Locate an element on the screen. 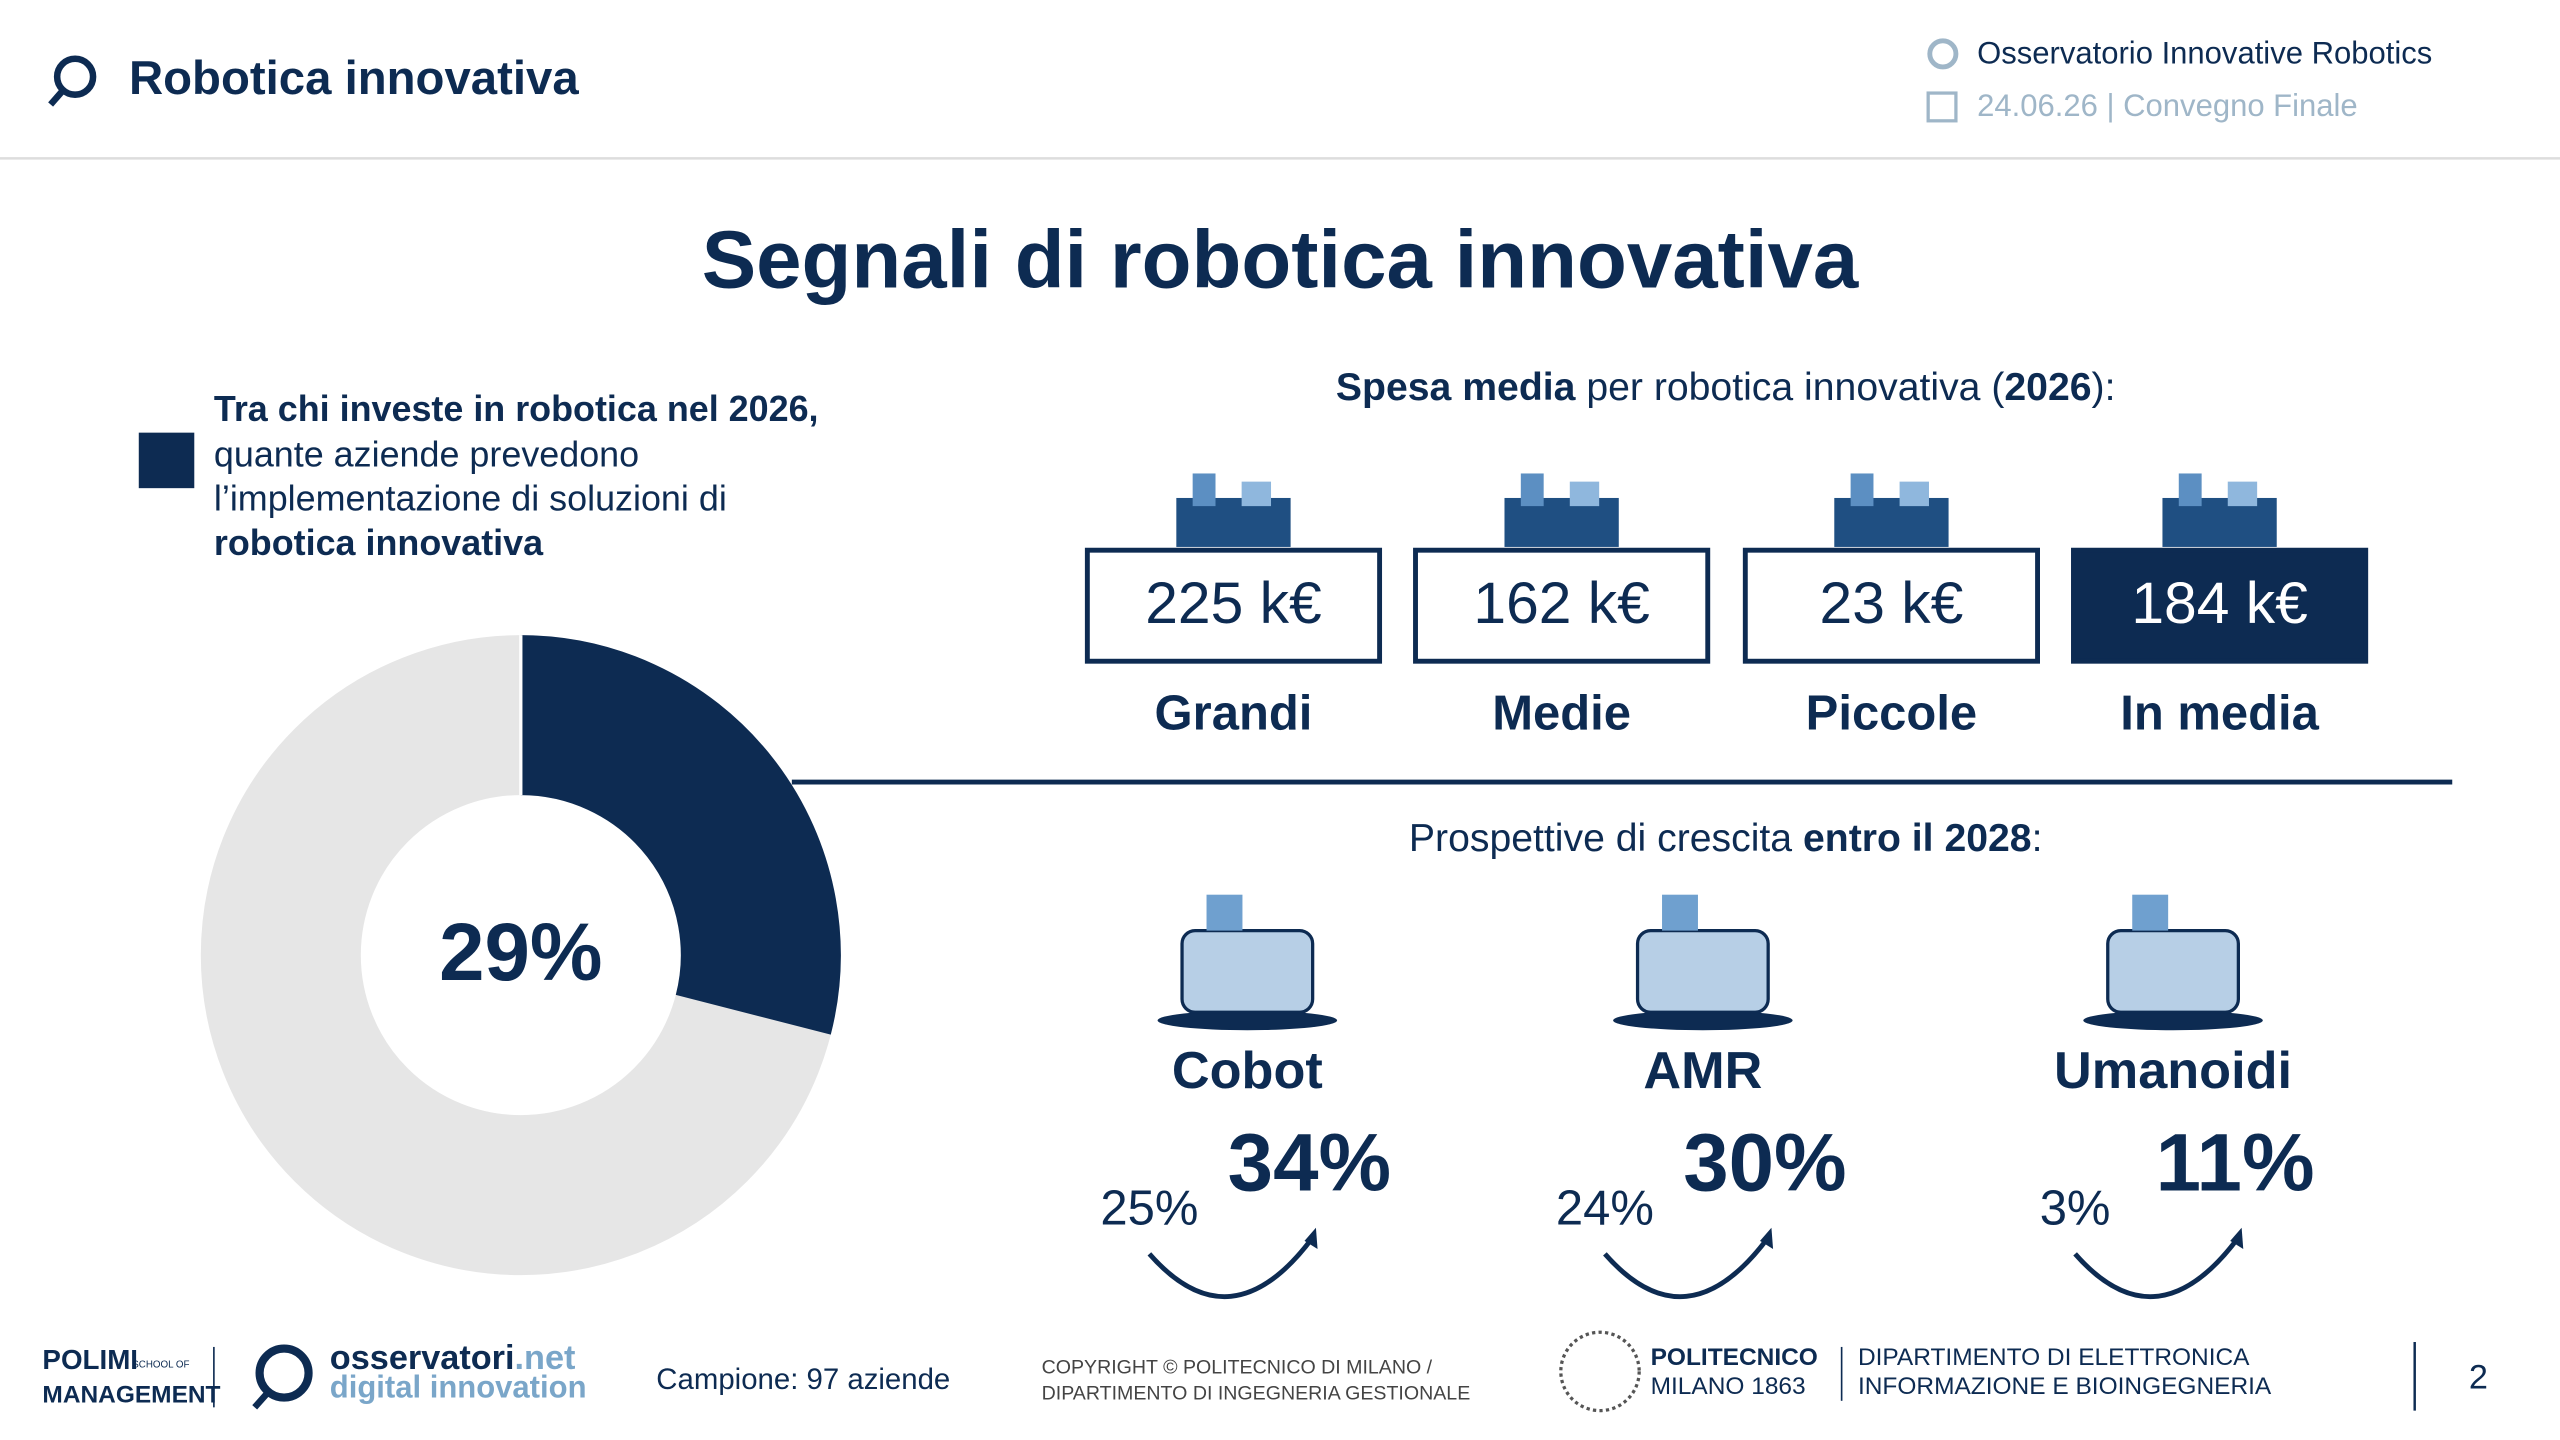 This screenshot has width=2560, height=1440. main-title: Segnali di robotica innovativa is located at coordinates (1280, 260).